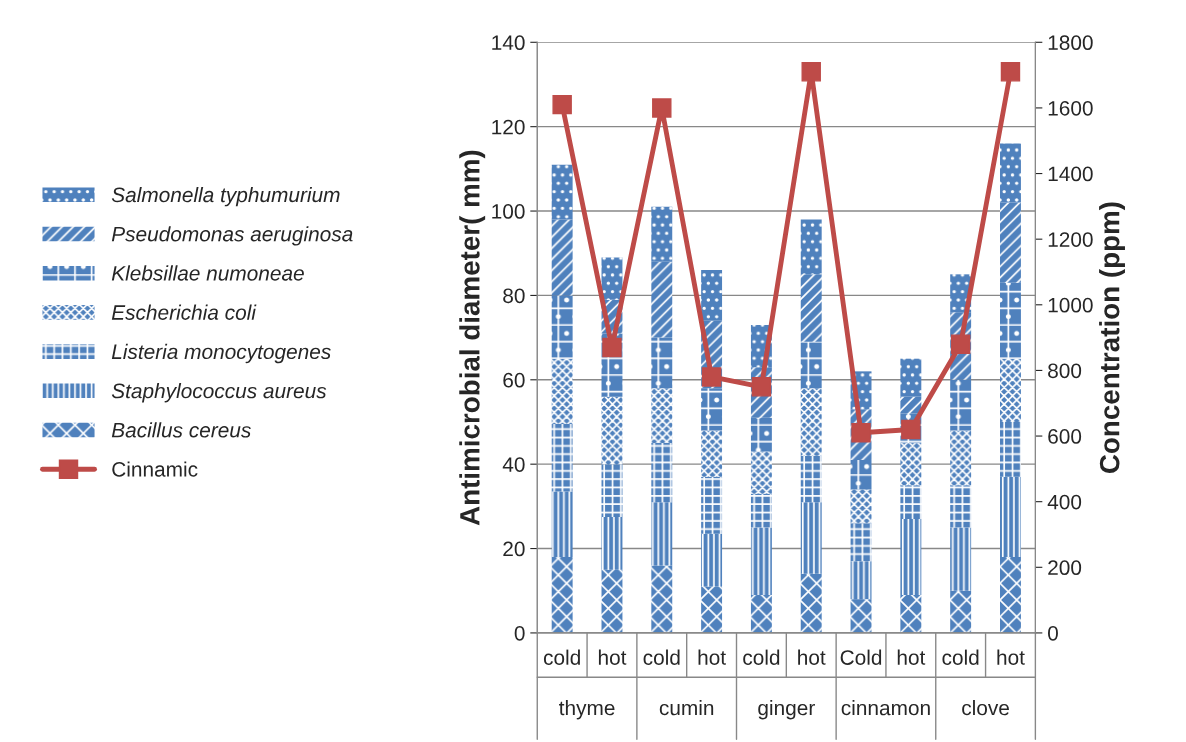 The width and height of the screenshot is (1186, 742). Describe the element at coordinates (1070, 174) in the screenshot. I see `y2-tick-label: 1400` at that location.